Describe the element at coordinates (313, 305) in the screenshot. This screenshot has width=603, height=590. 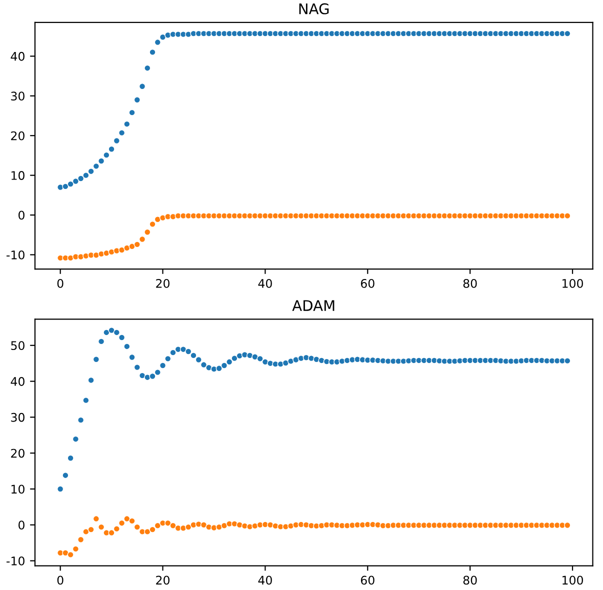
I see `chart-title: ADAM` at that location.